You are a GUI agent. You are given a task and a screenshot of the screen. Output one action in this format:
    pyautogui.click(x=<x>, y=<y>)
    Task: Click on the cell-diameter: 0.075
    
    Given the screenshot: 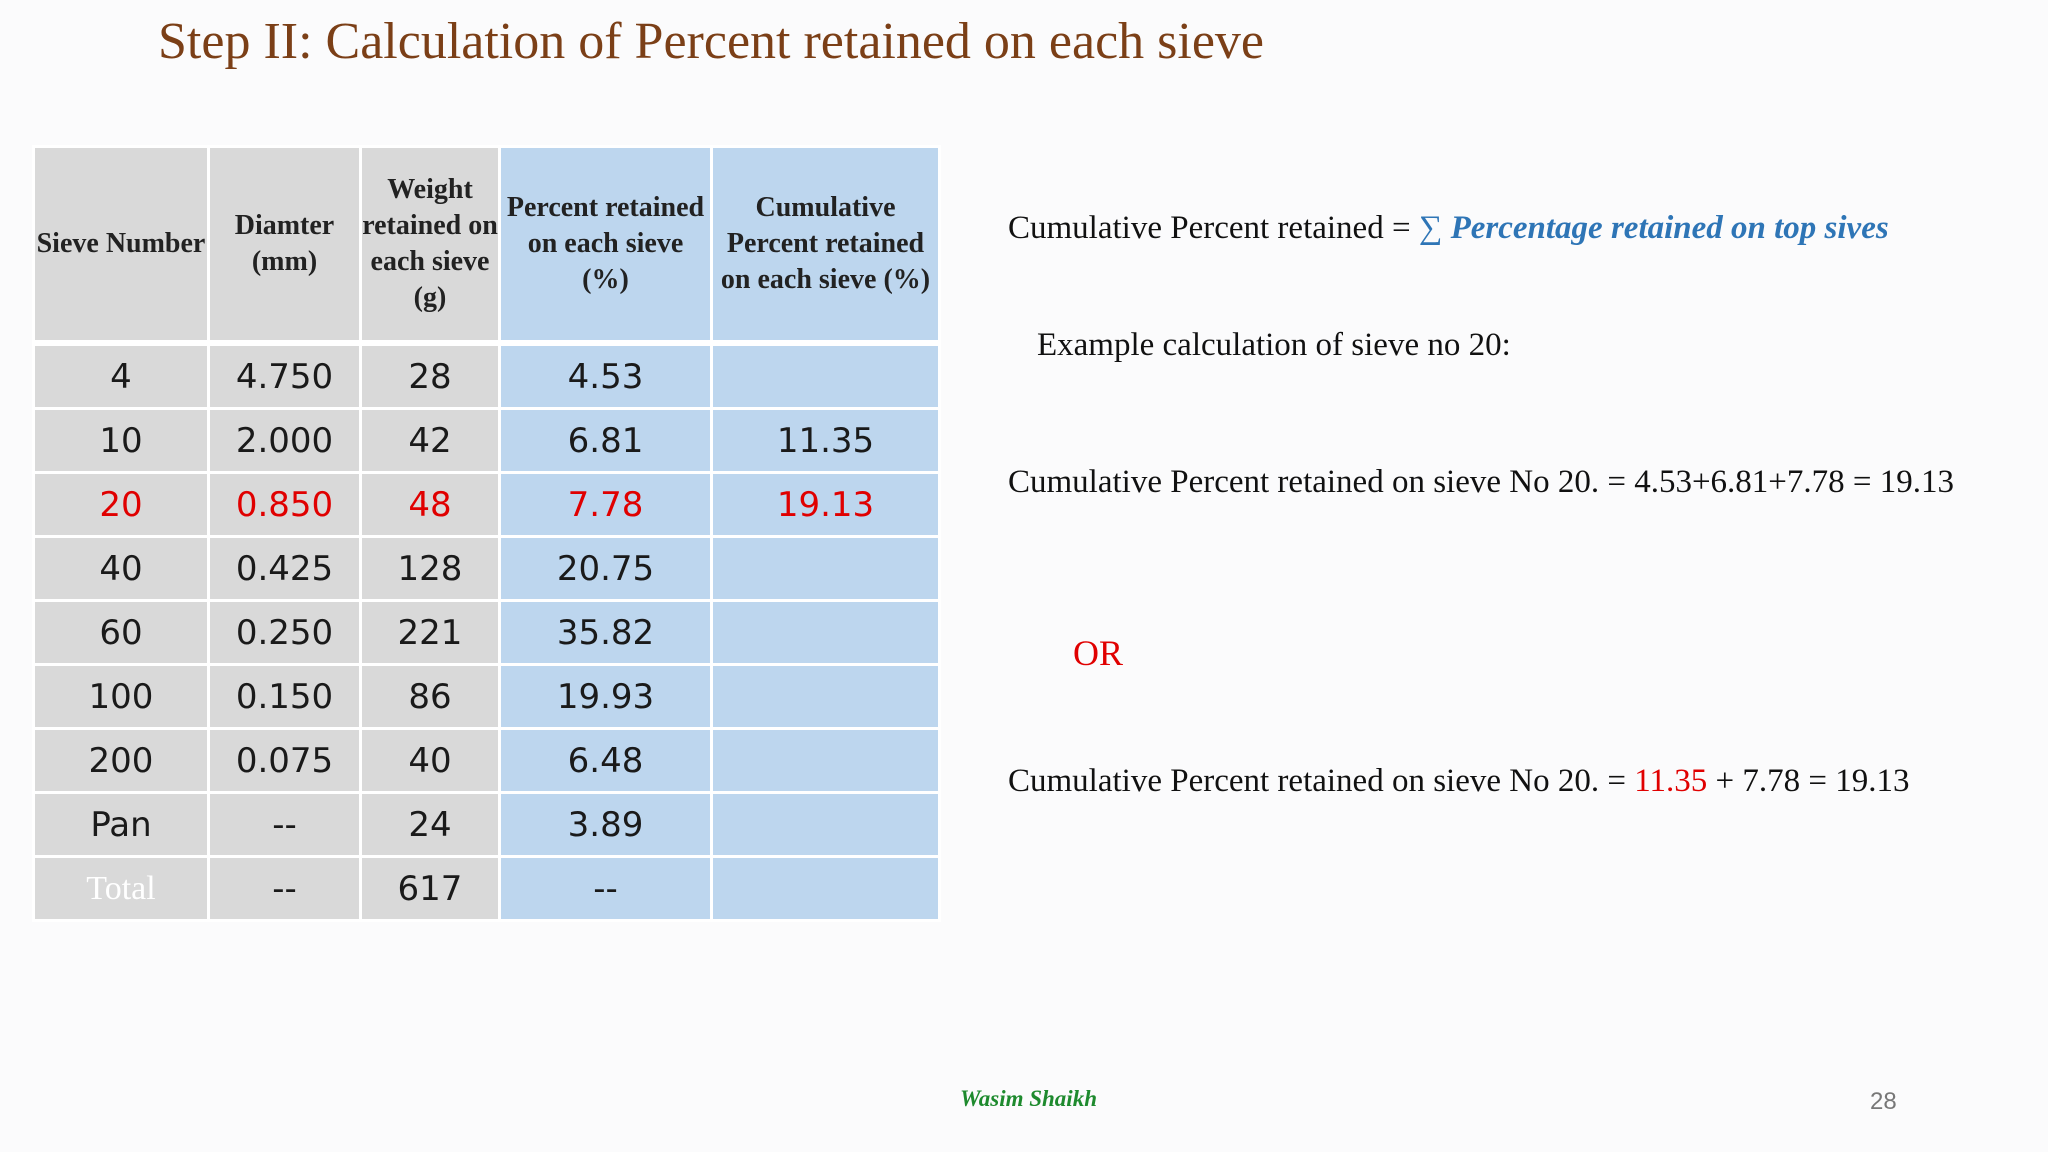 What is the action you would take?
    pyautogui.click(x=284, y=760)
    